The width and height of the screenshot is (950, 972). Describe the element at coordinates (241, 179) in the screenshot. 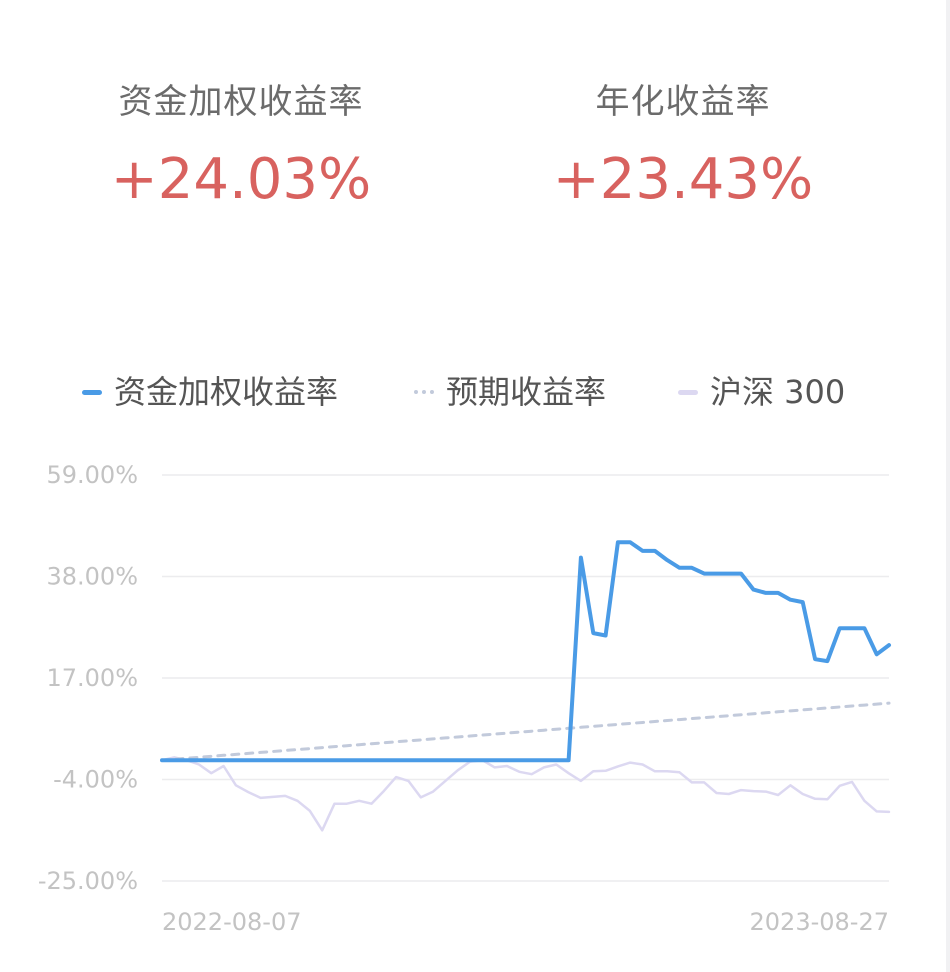

I see `stat-weighted-return-value: +24.03%` at that location.